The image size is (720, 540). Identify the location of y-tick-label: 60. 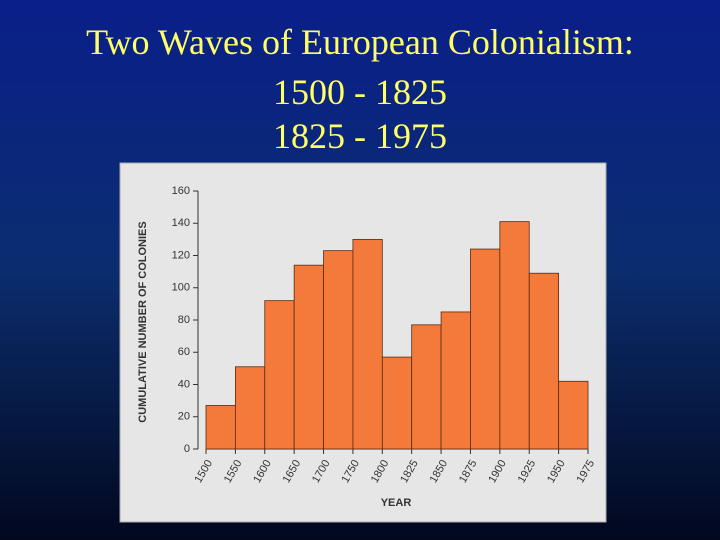
(184, 352).